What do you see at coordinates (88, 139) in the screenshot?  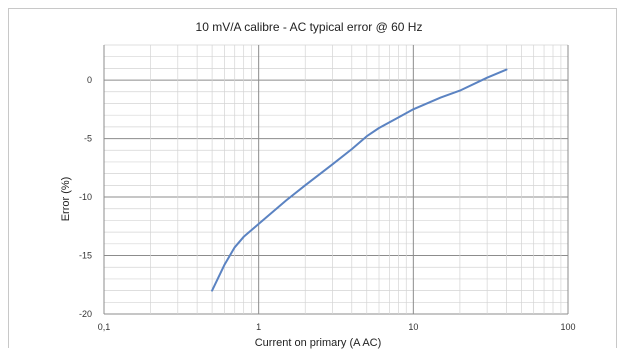 I see `y-tick-label: -5` at bounding box center [88, 139].